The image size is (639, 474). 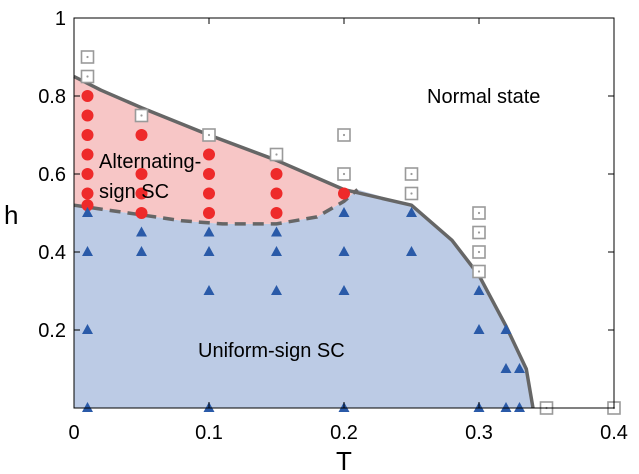 I want to click on y-axis-label: h, so click(x=11, y=215).